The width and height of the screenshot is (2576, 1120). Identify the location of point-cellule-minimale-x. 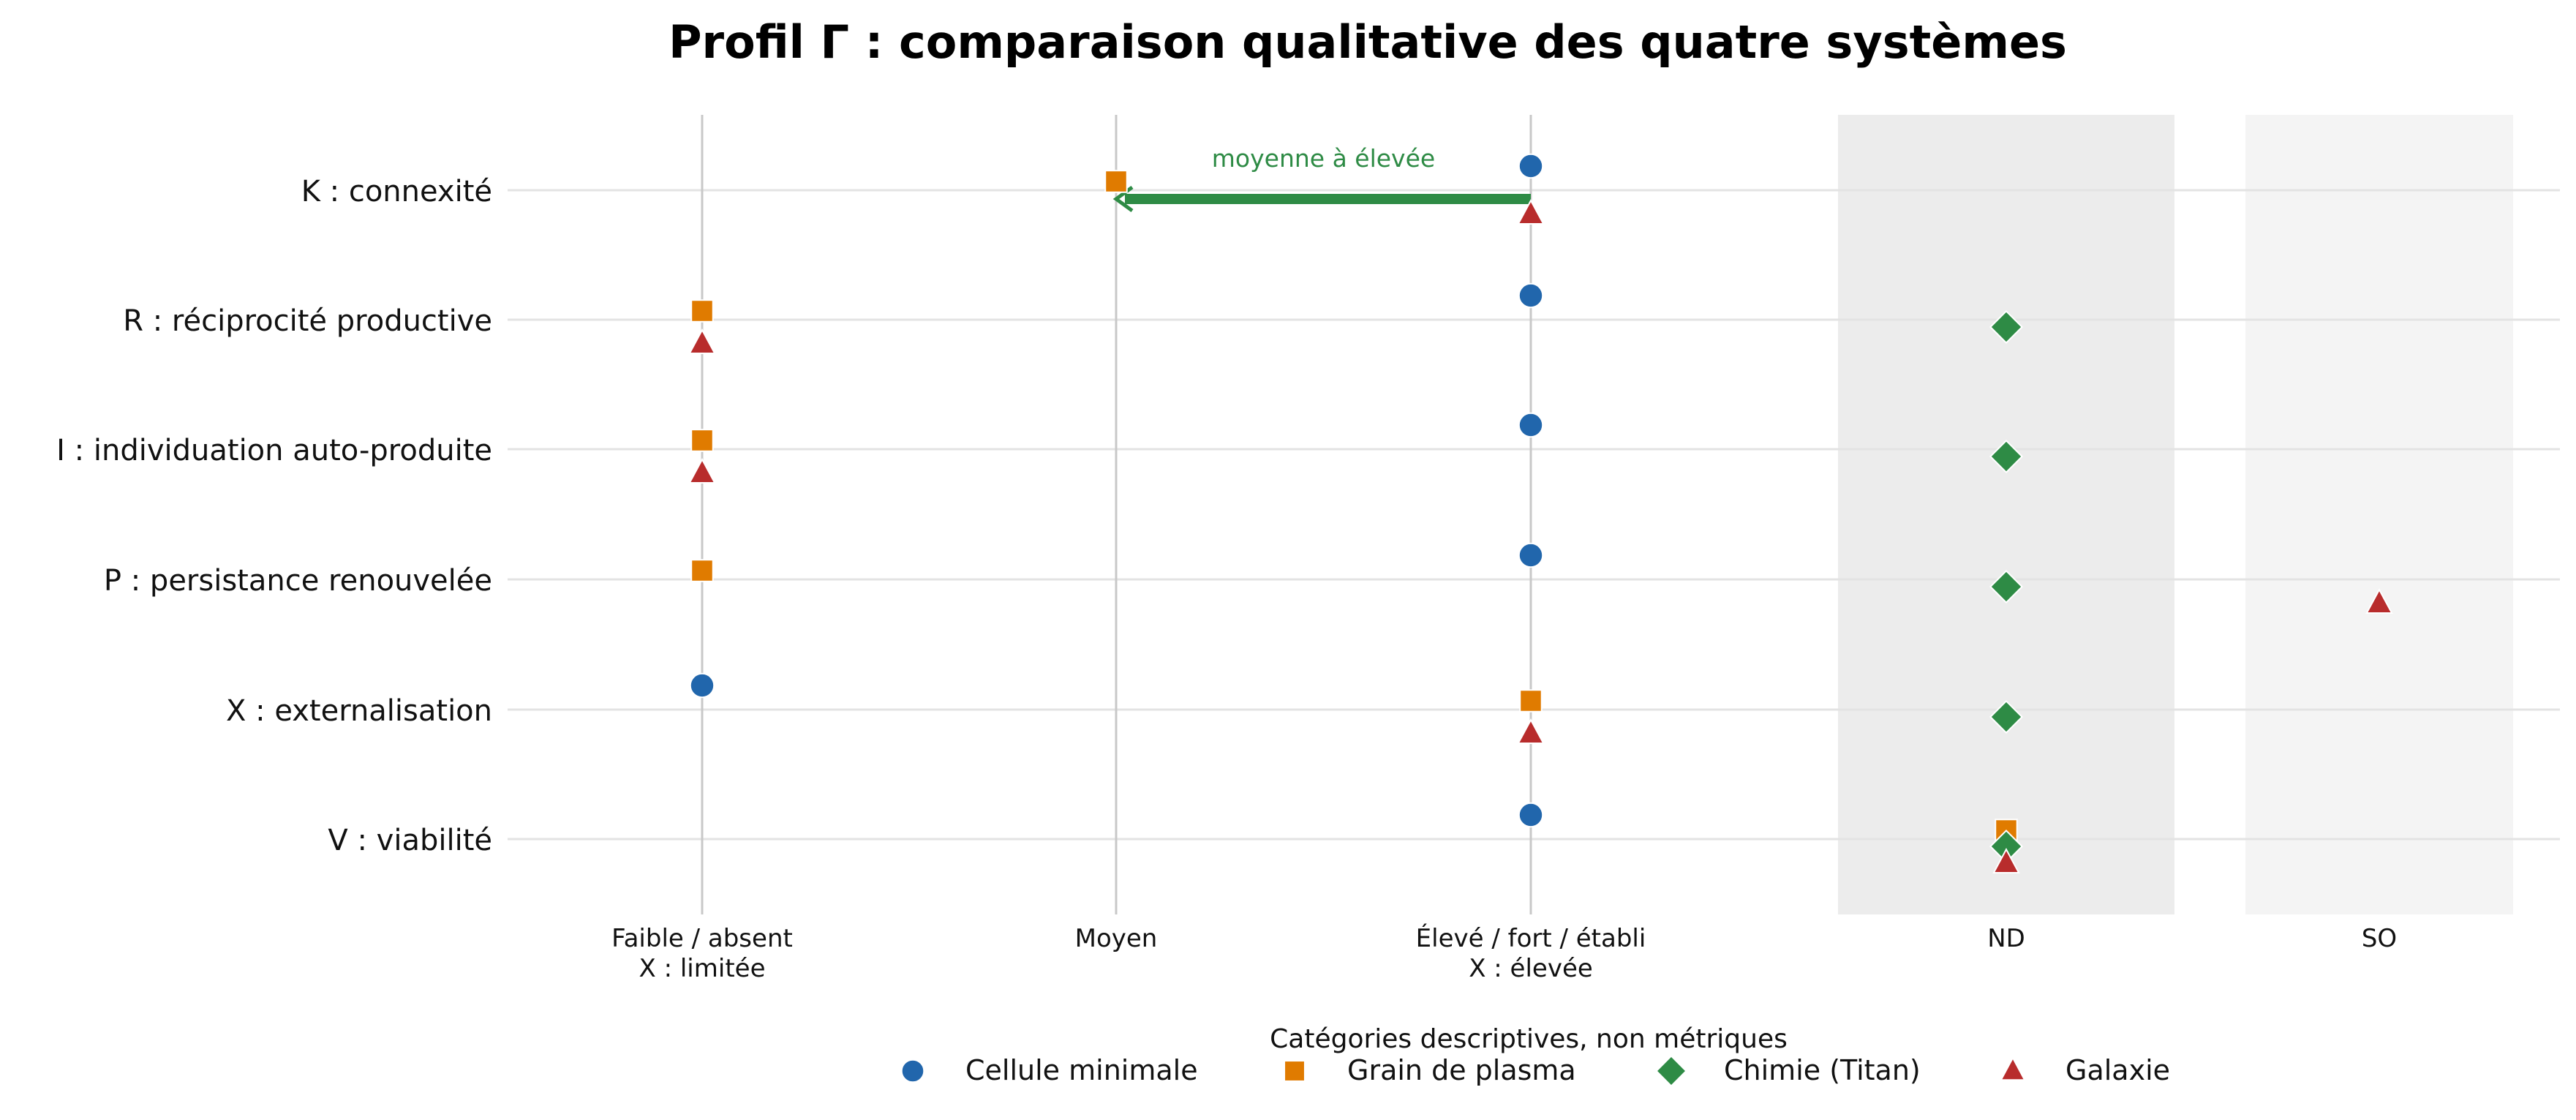
(702, 685).